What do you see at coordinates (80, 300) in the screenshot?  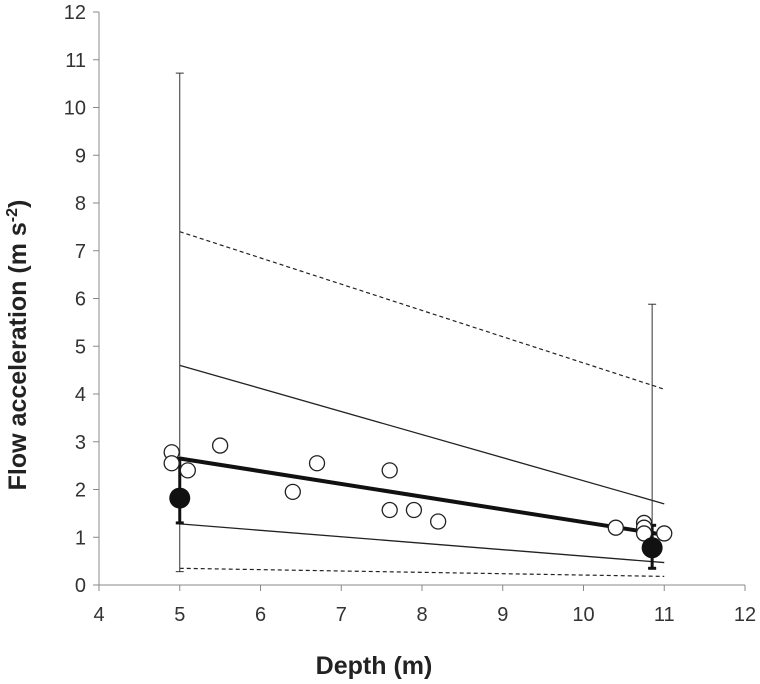 I see `y-tick-label: 6` at bounding box center [80, 300].